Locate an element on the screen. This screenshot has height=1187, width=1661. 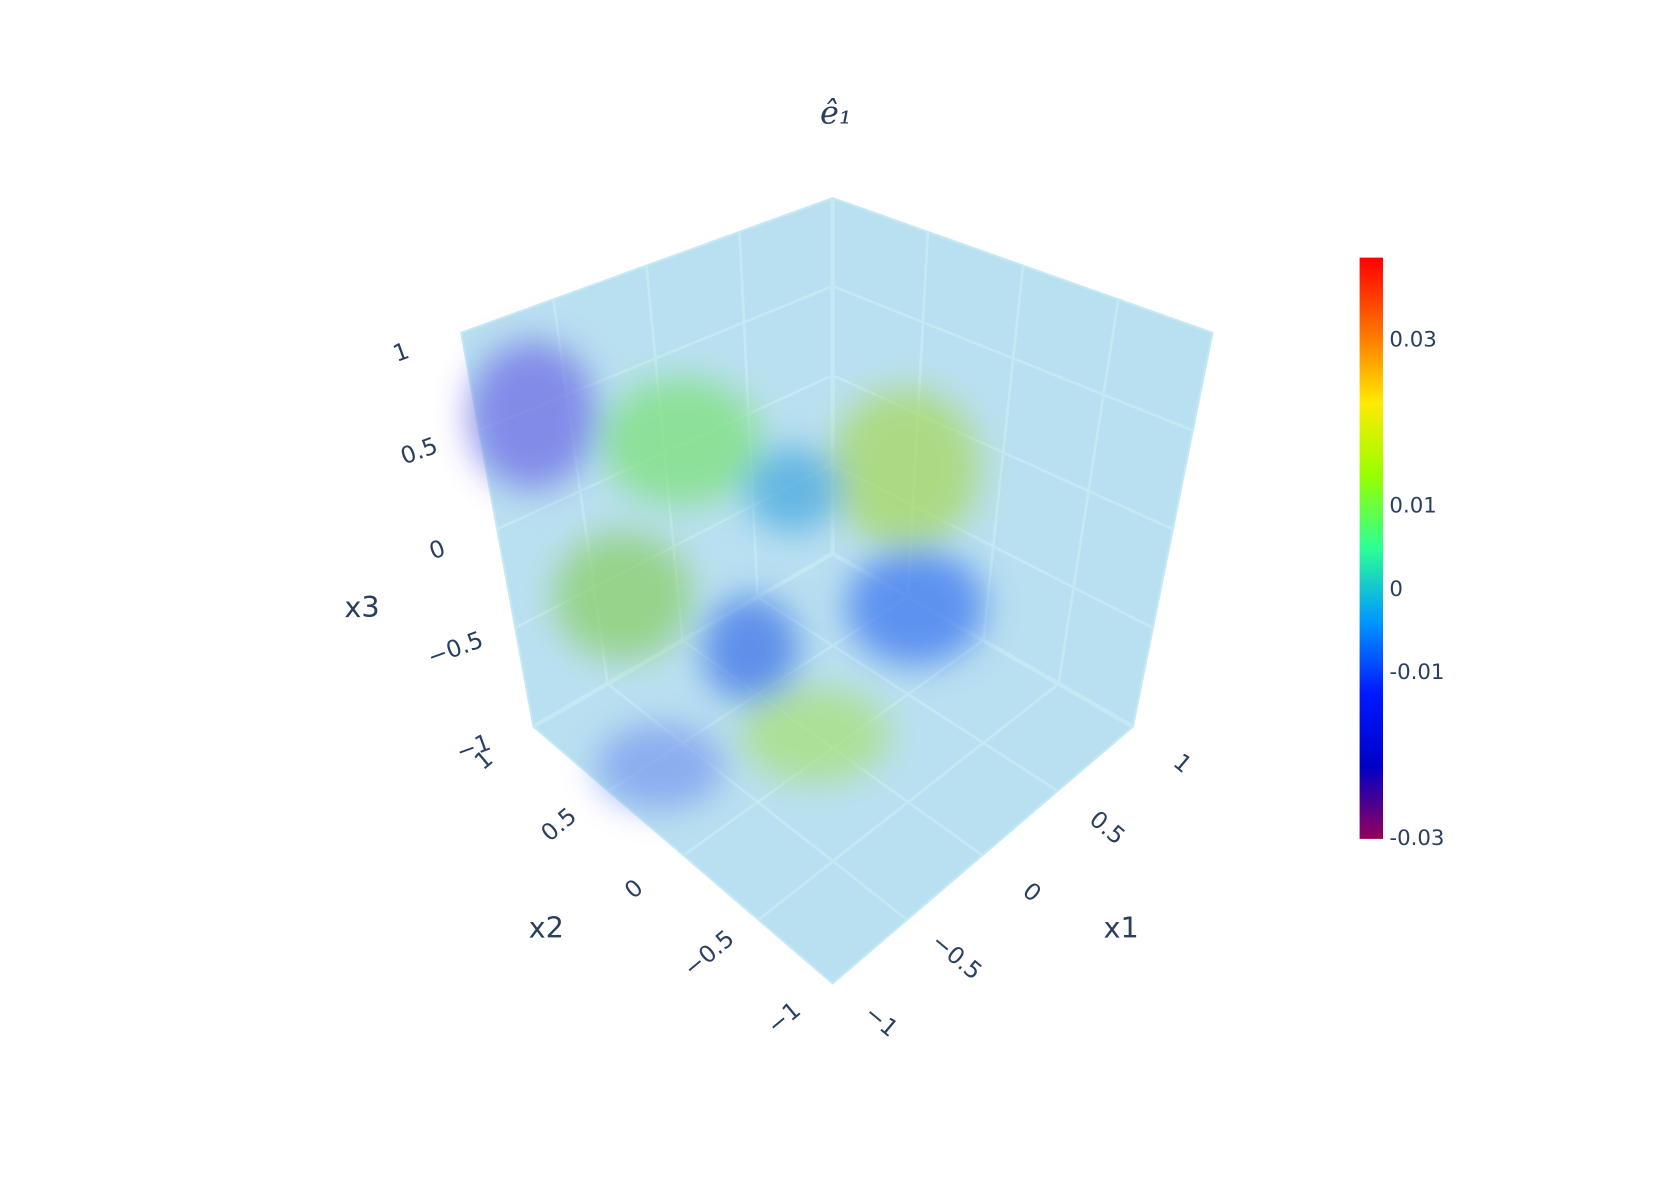
axis-title: x1 is located at coordinates (1120, 927).